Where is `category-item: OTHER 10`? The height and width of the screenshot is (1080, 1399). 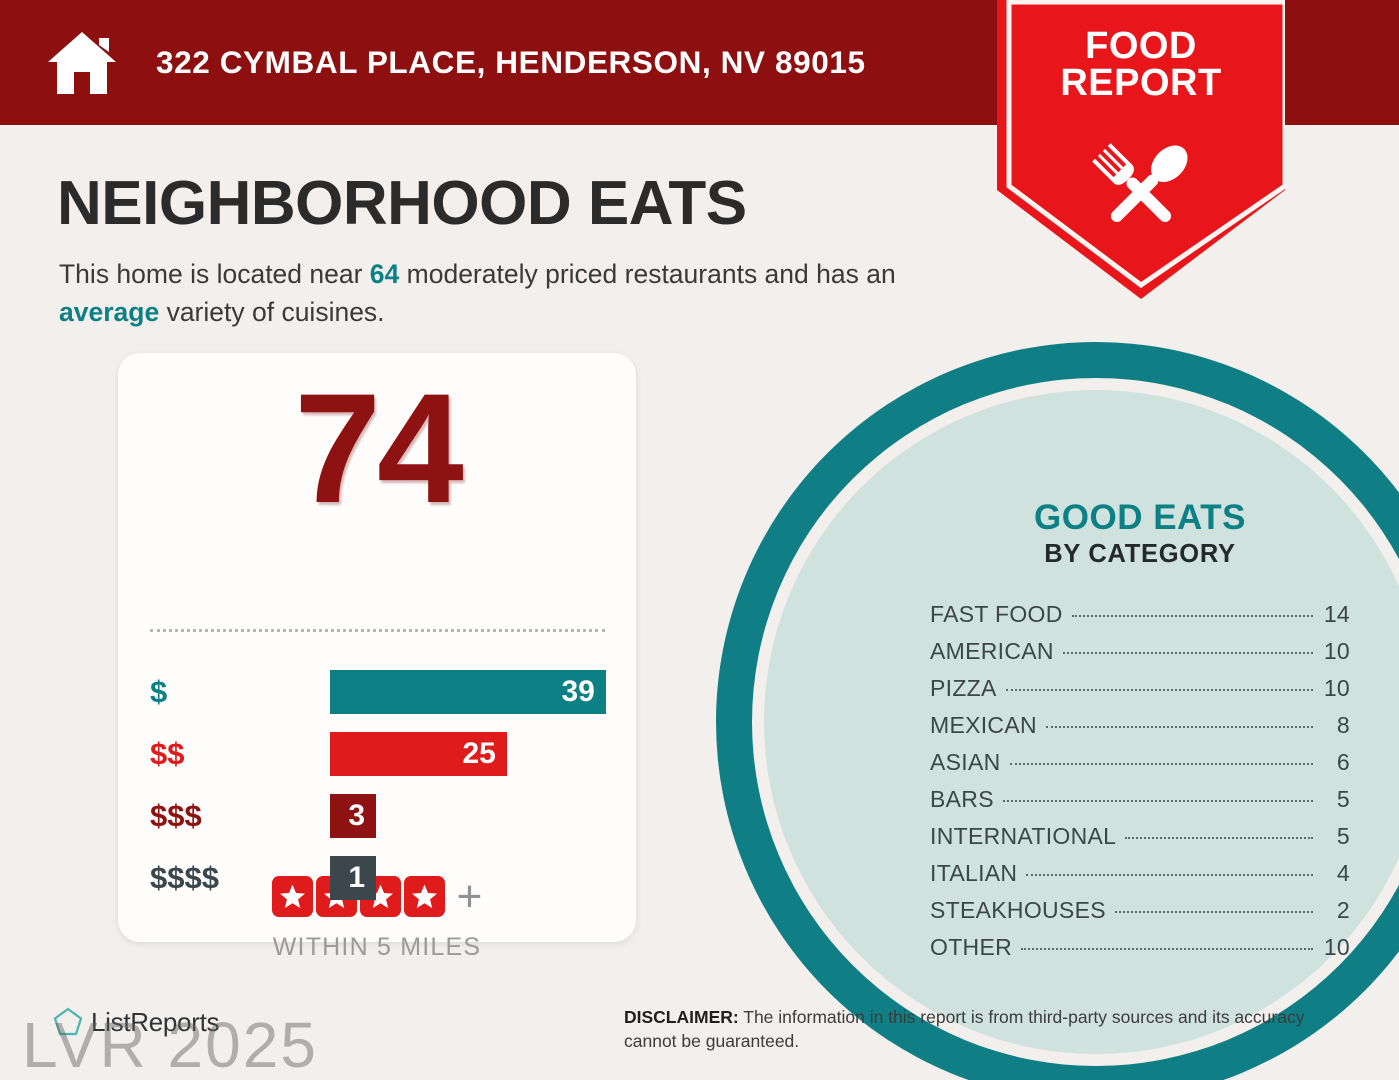 category-item: OTHER 10 is located at coordinates (1140, 952).